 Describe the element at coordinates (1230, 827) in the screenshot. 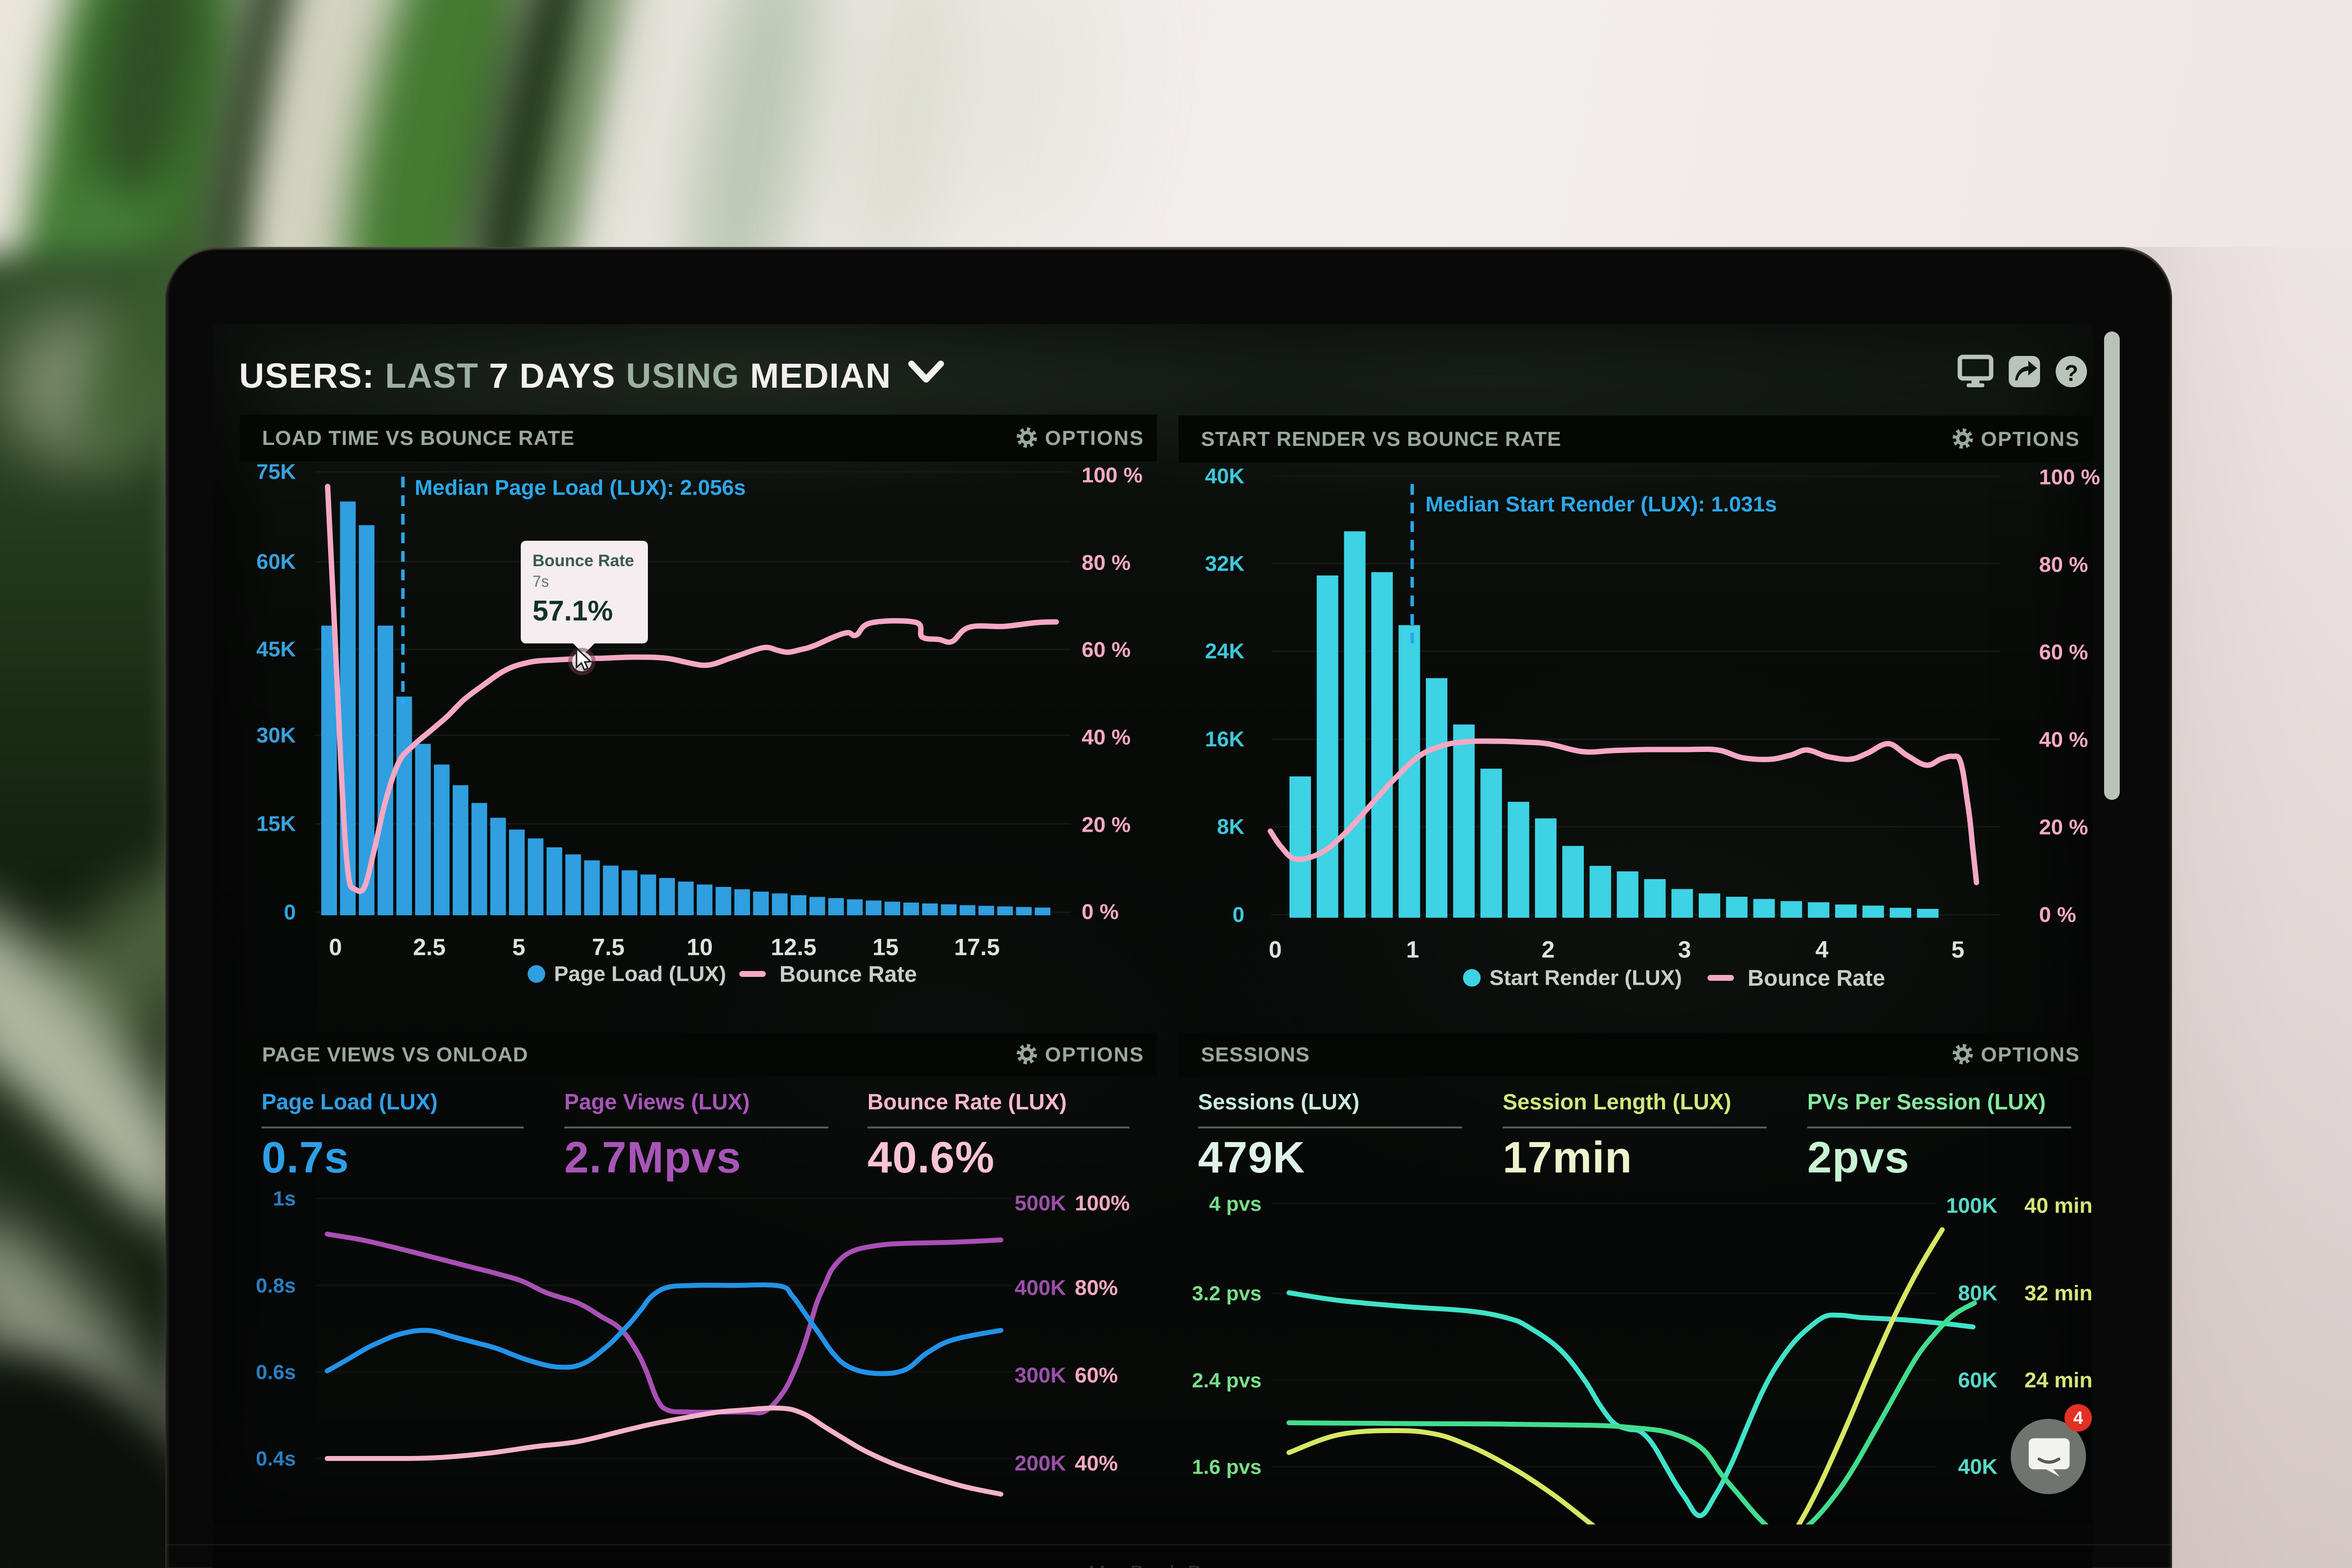

I see `svg-text: 8K` at that location.